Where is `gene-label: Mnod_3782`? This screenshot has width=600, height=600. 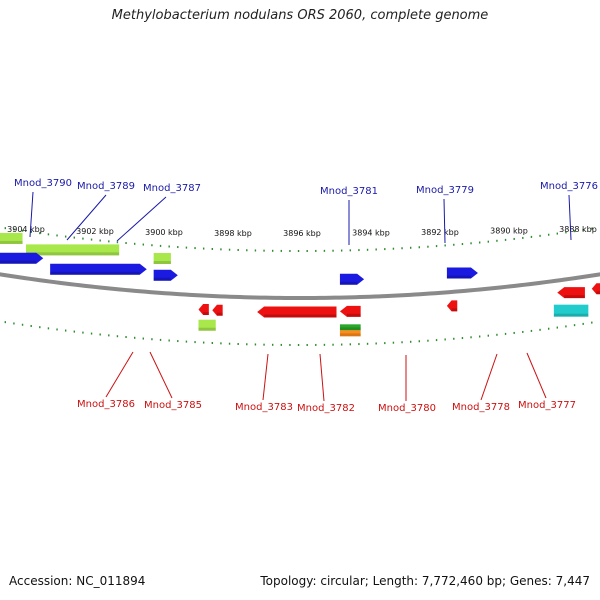
gene-label: Mnod_3782 is located at coordinates (326, 408).